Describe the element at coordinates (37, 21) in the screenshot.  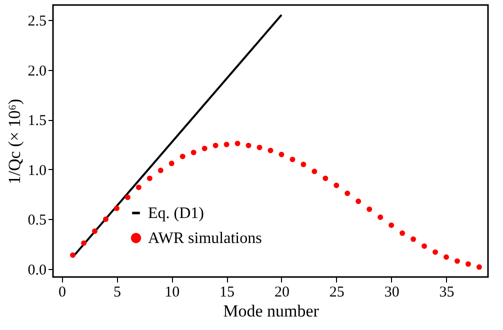
I see `y-tick-label: 2.5` at that location.